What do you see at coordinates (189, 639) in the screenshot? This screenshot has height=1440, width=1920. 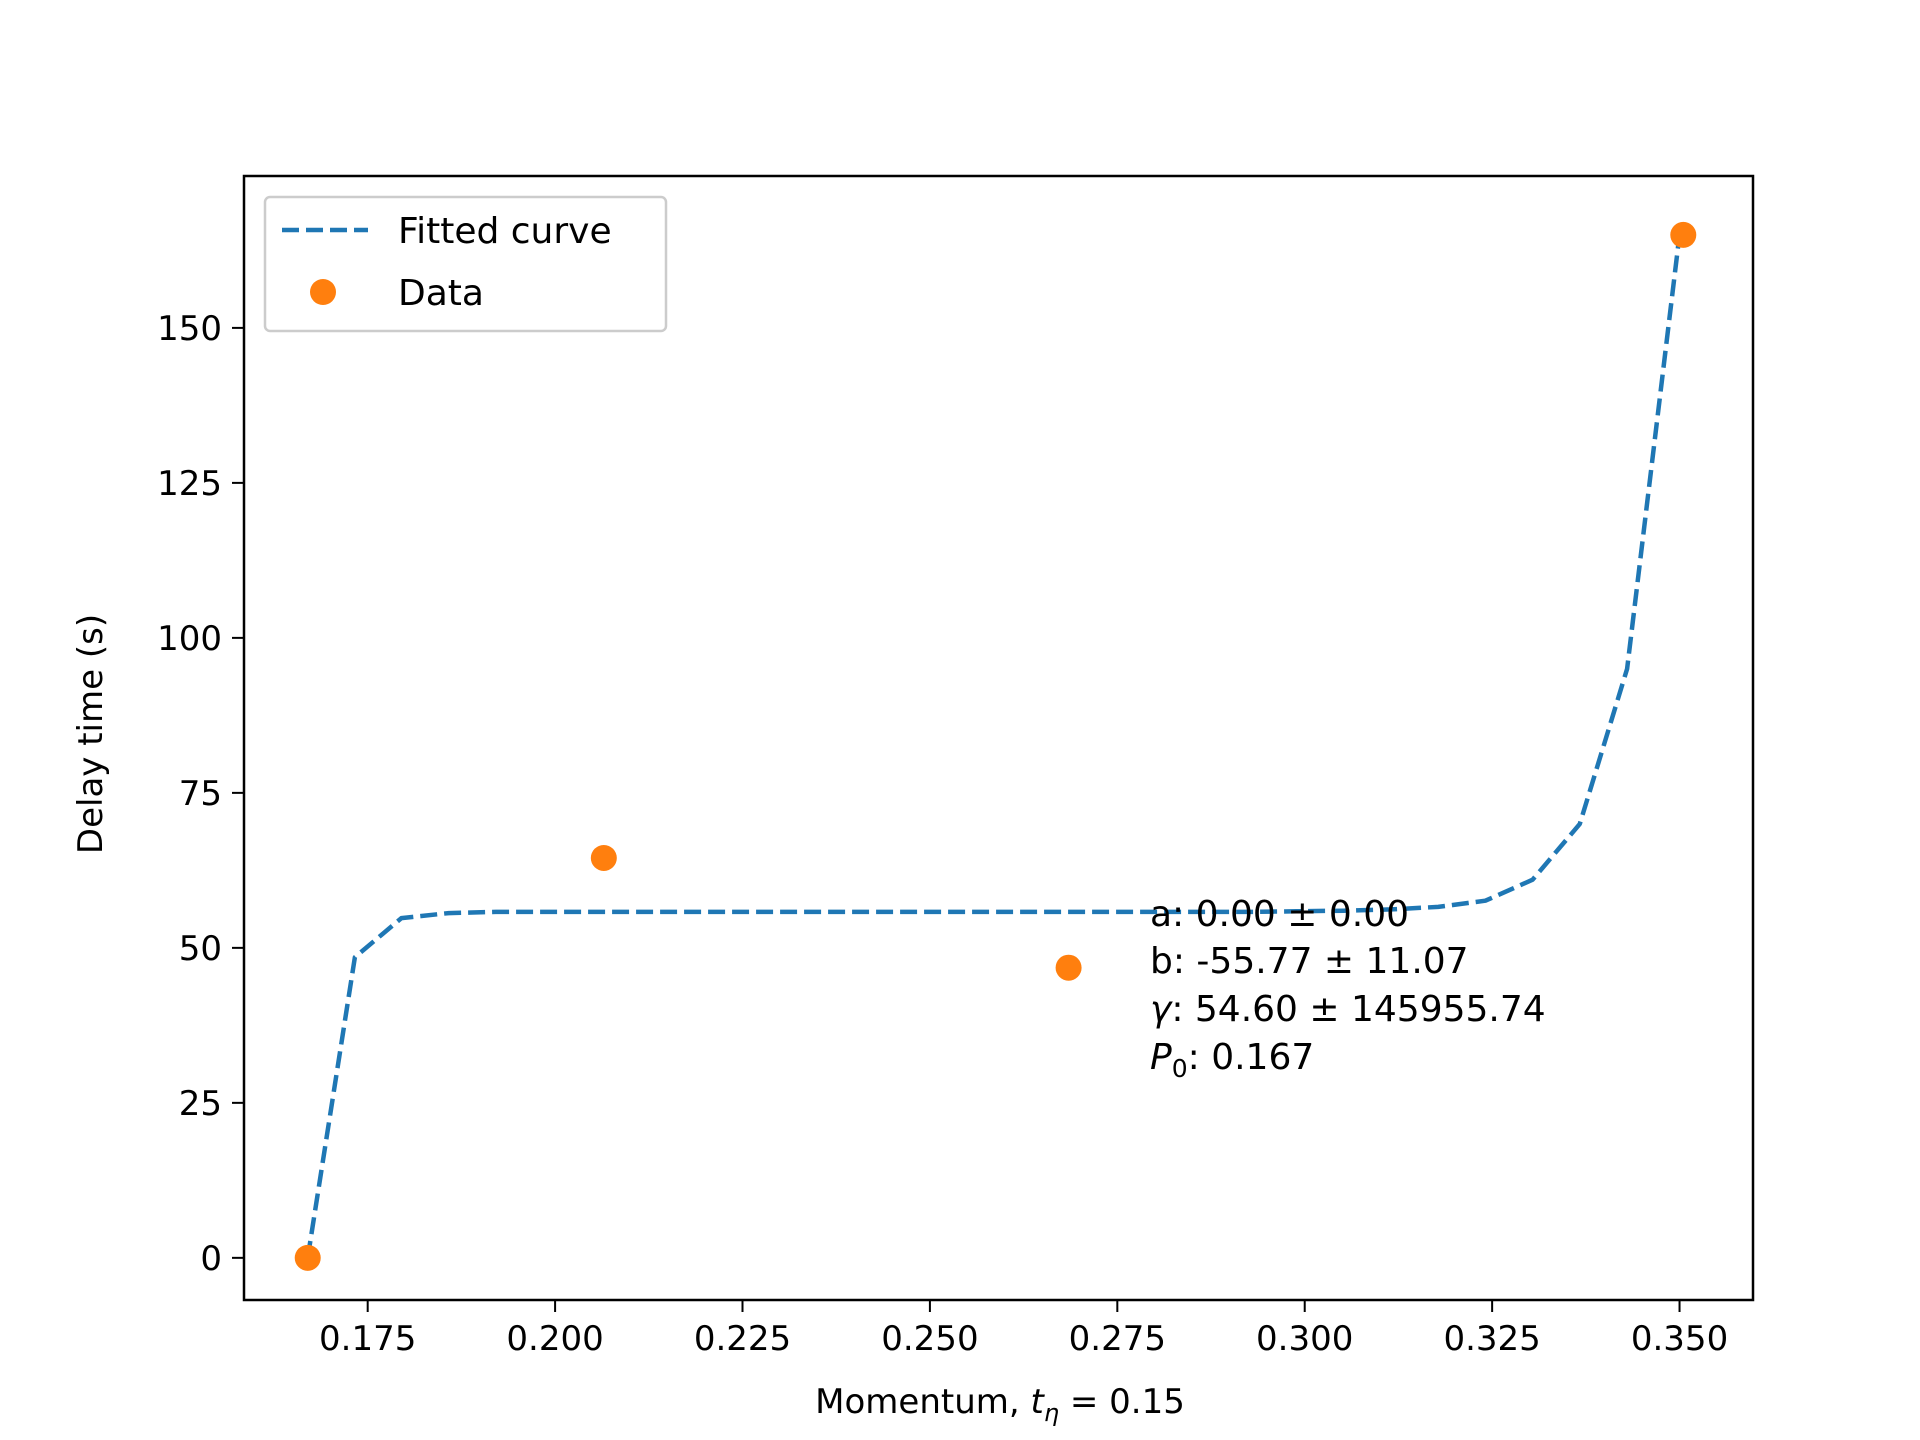 I see `y-tick-label: 100` at bounding box center [189, 639].